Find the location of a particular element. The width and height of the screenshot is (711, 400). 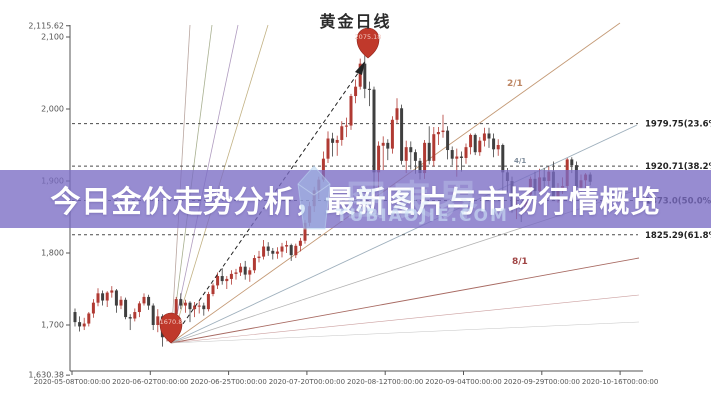

gann-fan-label: 2/1 is located at coordinates (515, 84).